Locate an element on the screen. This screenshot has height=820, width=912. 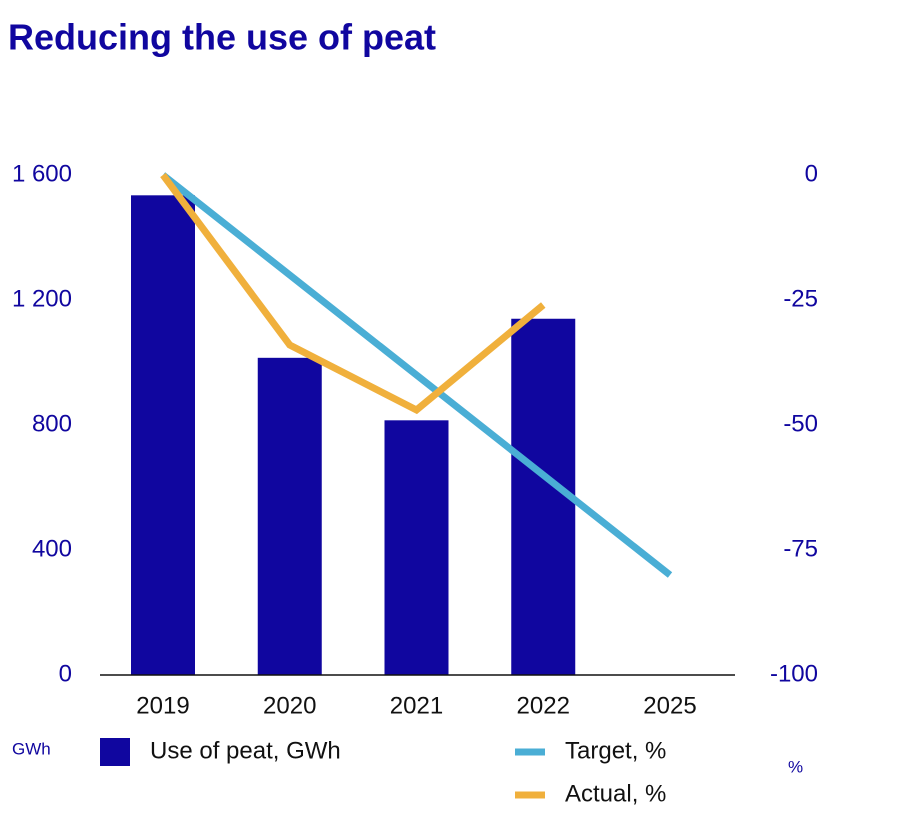
y-tick-label: 1 200 is located at coordinates (42, 298).